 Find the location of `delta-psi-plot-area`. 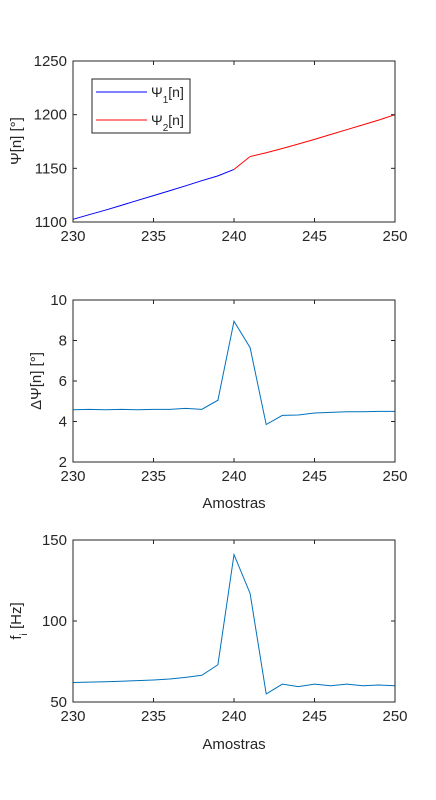

delta-psi-plot-area is located at coordinates (234, 381).